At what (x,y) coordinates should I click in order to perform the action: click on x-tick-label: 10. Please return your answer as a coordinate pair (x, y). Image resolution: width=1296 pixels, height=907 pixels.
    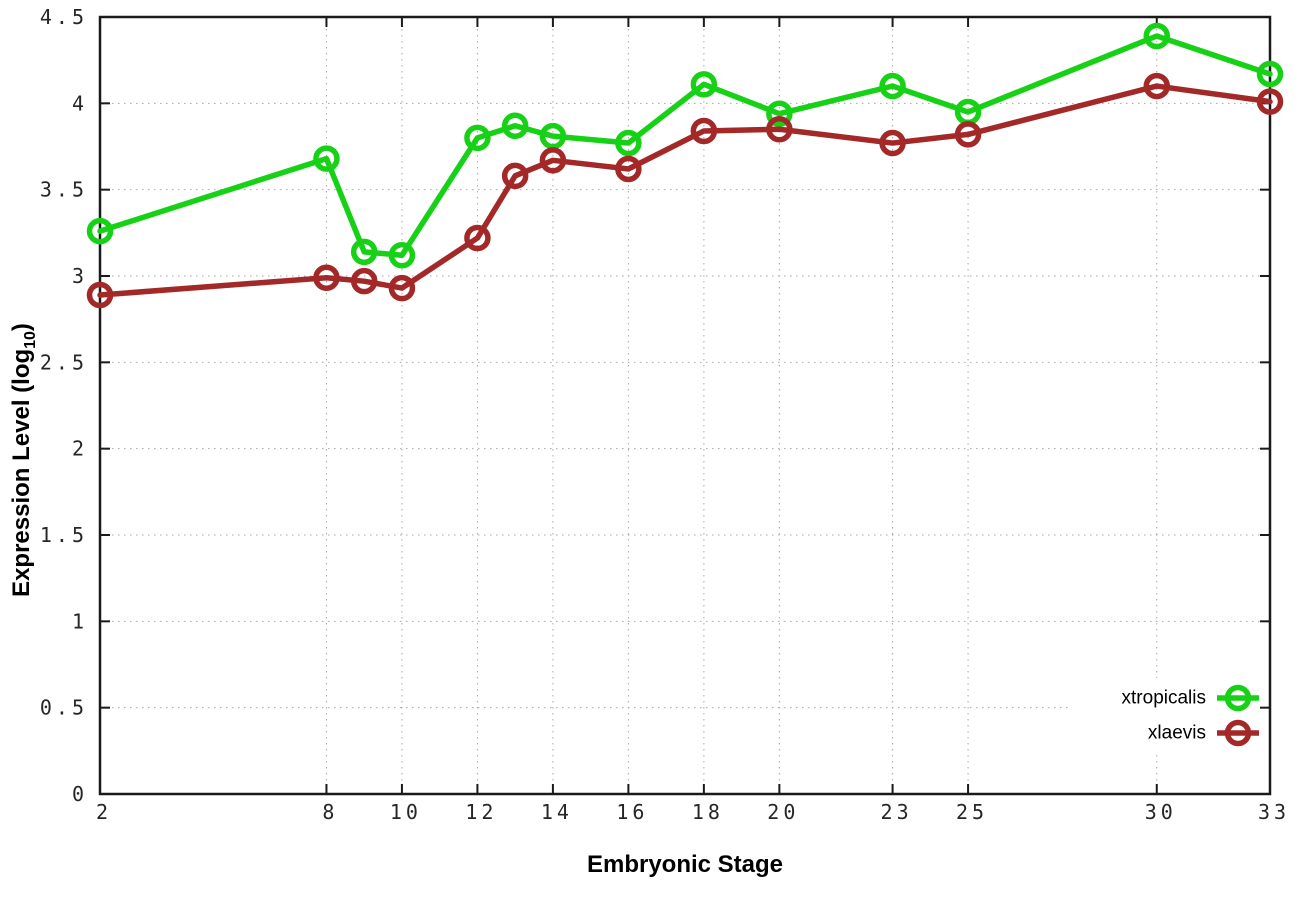
    Looking at the image, I should click on (406, 812).